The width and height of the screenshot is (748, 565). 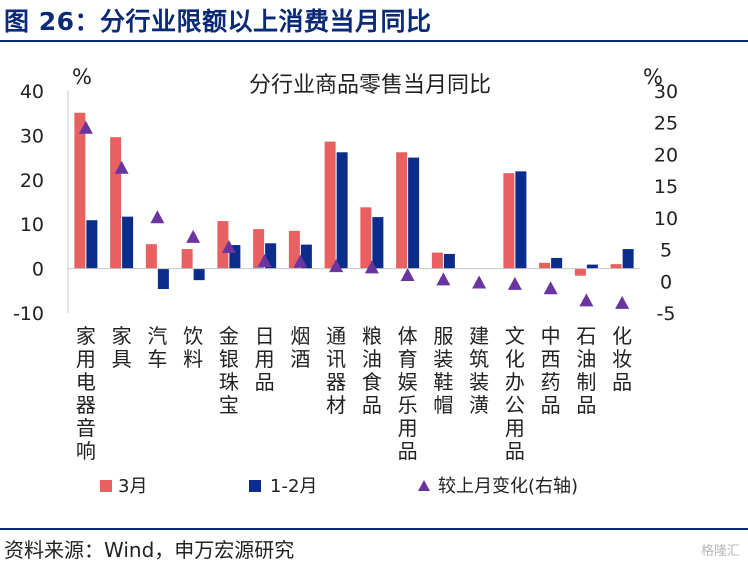 What do you see at coordinates (622, 359) in the screenshot?
I see `category-label: 化妆品` at bounding box center [622, 359].